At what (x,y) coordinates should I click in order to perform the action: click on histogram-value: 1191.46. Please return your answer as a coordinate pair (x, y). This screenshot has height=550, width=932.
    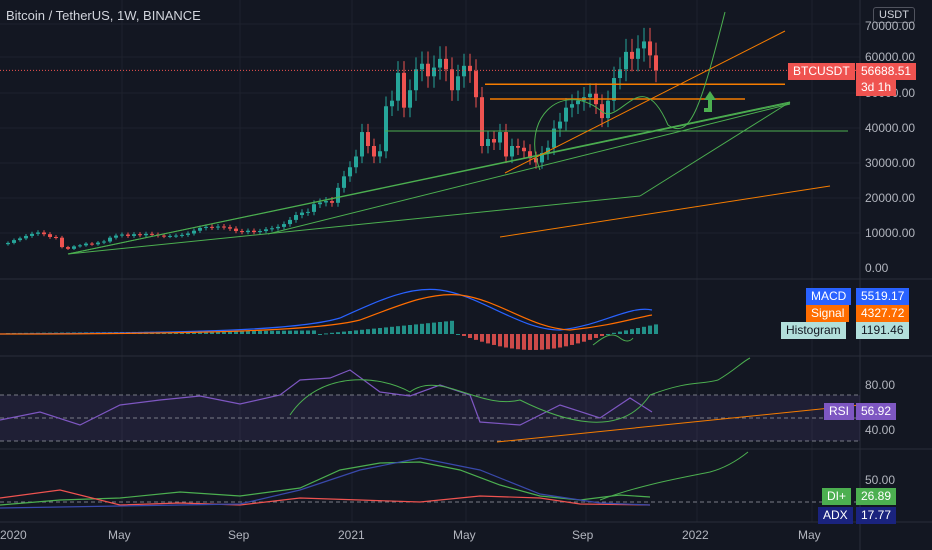
    Looking at the image, I should click on (882, 330).